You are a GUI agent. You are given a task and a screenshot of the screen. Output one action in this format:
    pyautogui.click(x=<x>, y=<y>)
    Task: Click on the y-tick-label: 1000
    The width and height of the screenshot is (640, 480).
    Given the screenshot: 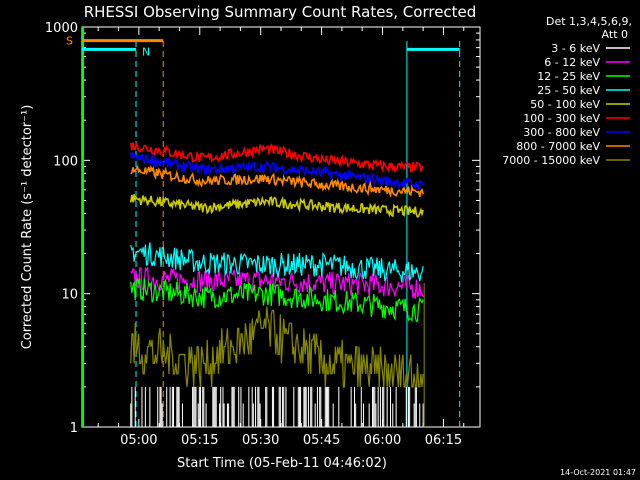 What is the action you would take?
    pyautogui.click(x=61, y=28)
    